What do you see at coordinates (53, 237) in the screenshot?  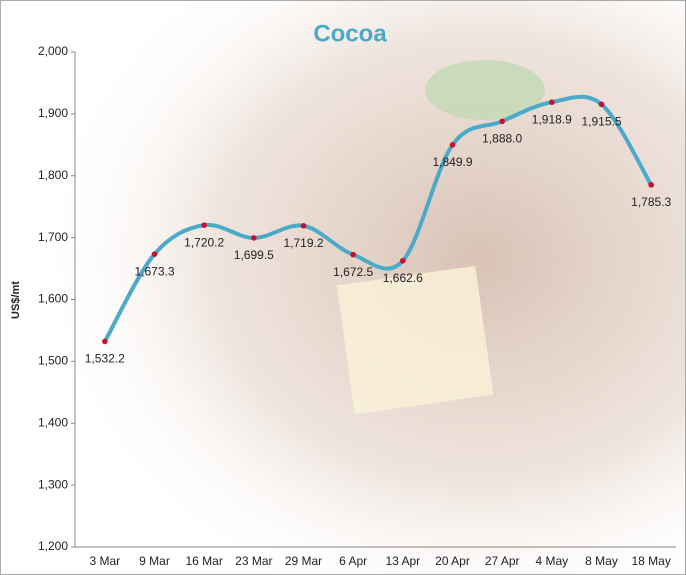 I see `y-tick-label: 1,700` at bounding box center [53, 237].